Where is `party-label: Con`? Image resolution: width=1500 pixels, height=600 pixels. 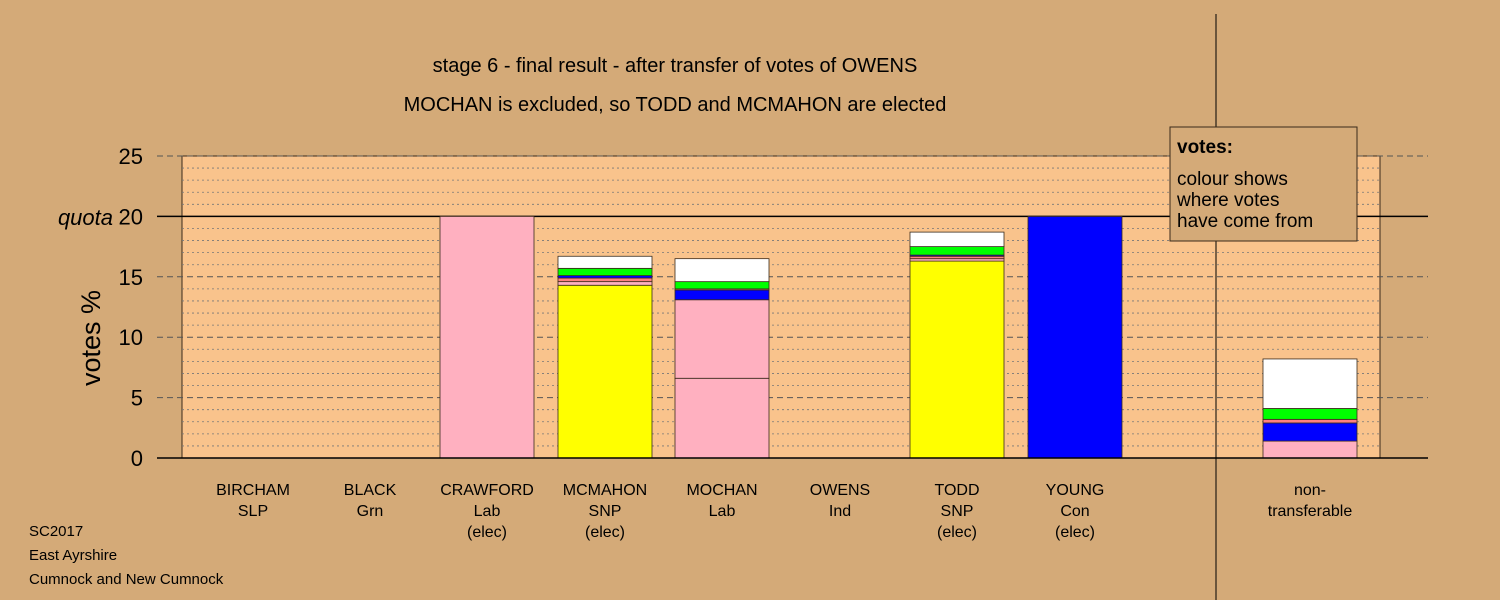 party-label: Con is located at coordinates (1074, 511).